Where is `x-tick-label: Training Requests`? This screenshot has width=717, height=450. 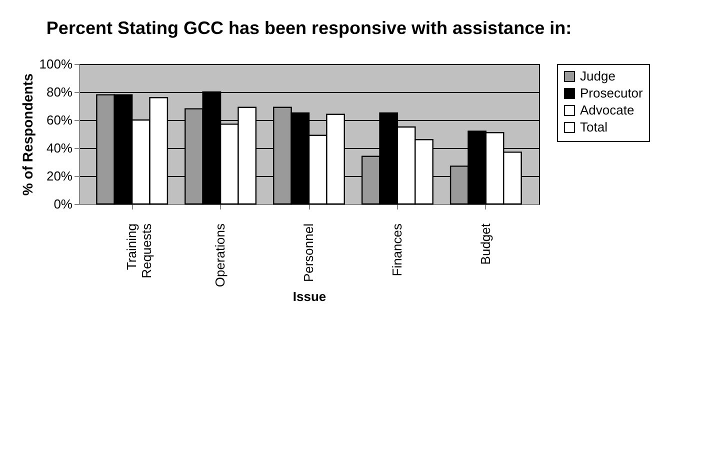 x-tick-label: Training Requests is located at coordinates (139, 250).